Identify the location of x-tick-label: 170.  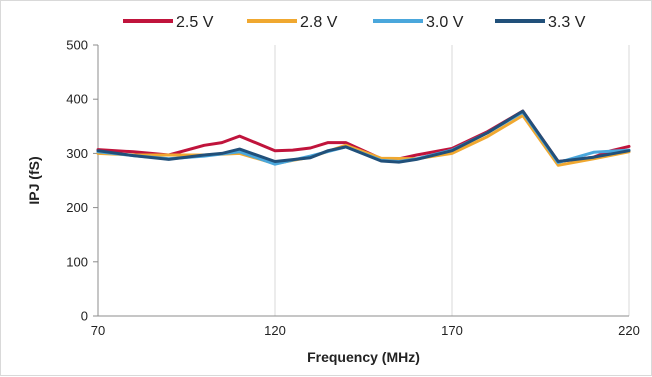
(452, 330).